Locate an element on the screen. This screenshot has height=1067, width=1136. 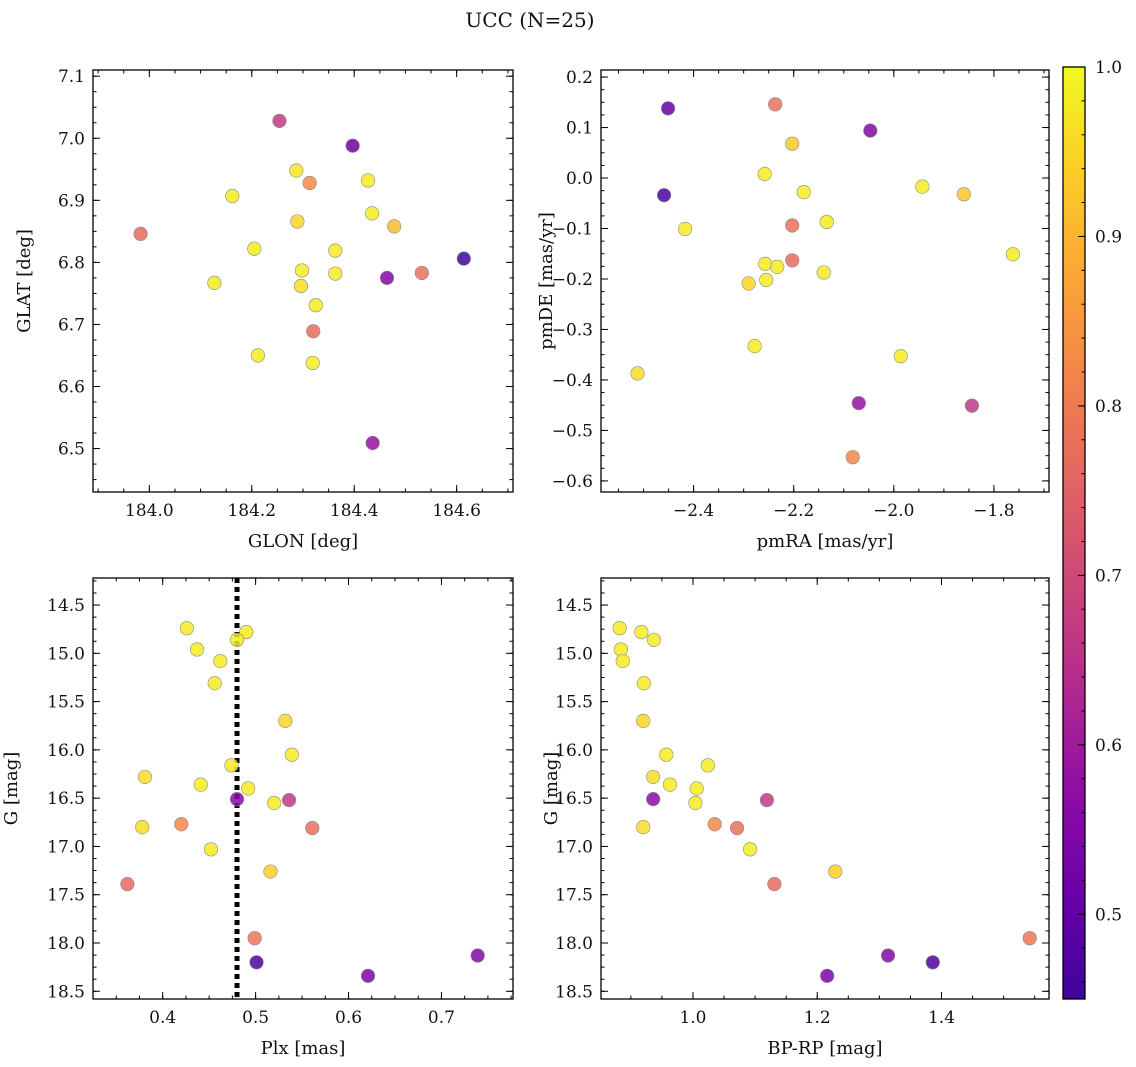
y-tick-label: −0.5 is located at coordinates (572, 431).